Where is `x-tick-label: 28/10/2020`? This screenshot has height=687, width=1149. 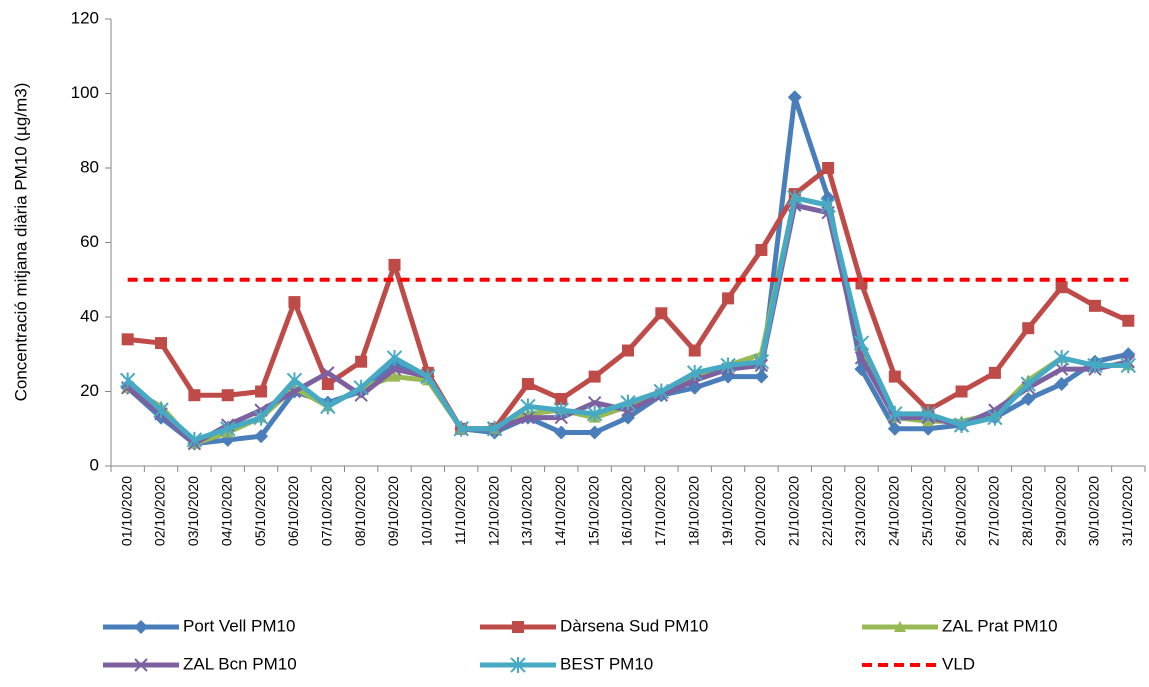 x-tick-label: 28/10/2020 is located at coordinates (1027, 511).